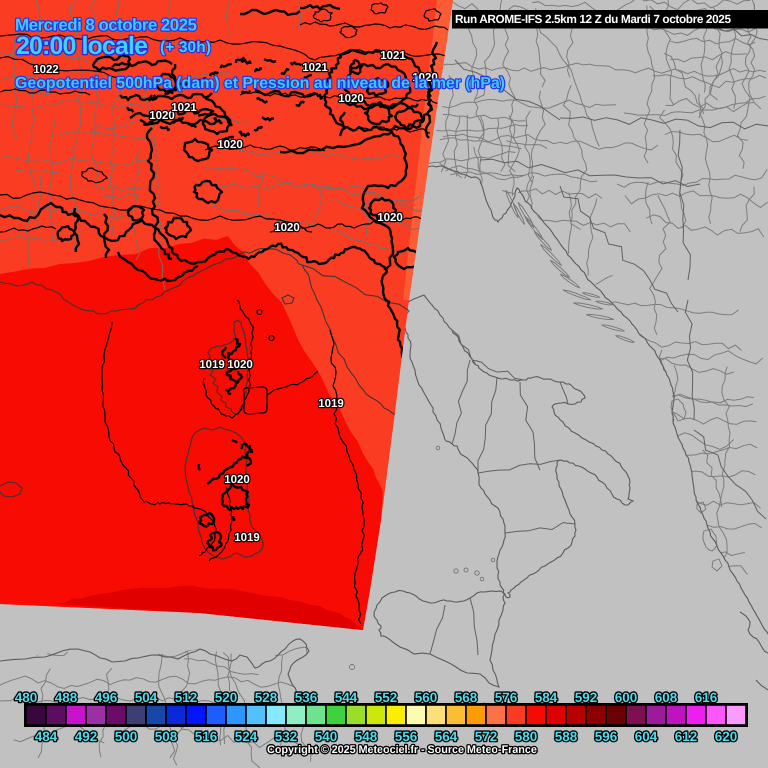  I want to click on svg-text: 484, so click(46, 736).